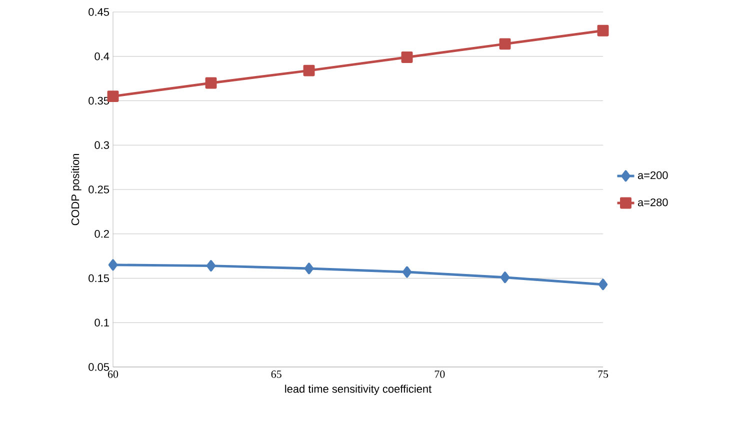 The image size is (751, 439). What do you see at coordinates (99, 190) in the screenshot?
I see `y-tick-label: 0.25` at bounding box center [99, 190].